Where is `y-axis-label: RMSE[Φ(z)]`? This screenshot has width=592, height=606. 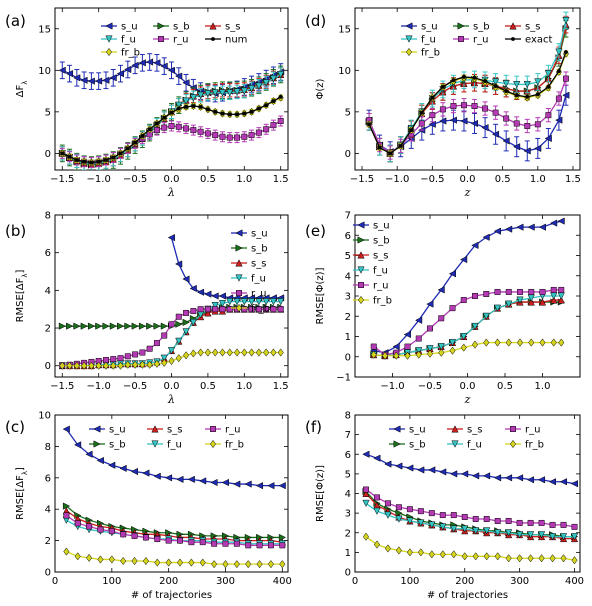
y-axis-label: RMSE[Φ(z)] is located at coordinates (320, 295).